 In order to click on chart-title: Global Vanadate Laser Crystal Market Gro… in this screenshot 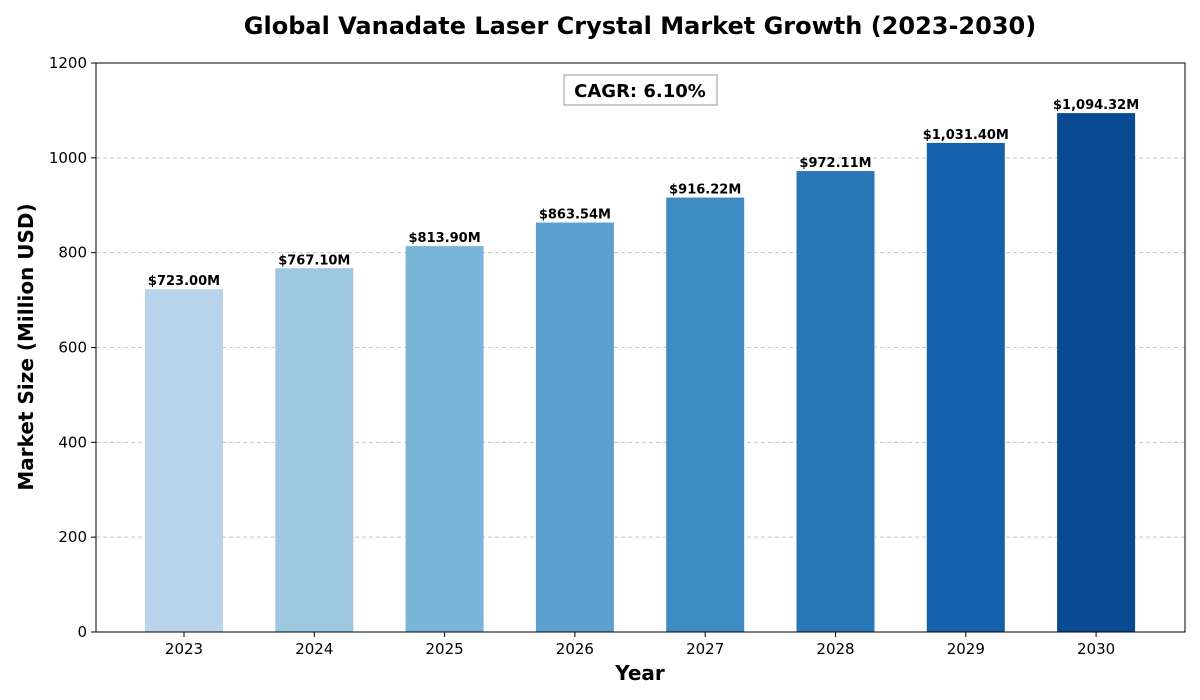, I will do `click(640, 26)`.